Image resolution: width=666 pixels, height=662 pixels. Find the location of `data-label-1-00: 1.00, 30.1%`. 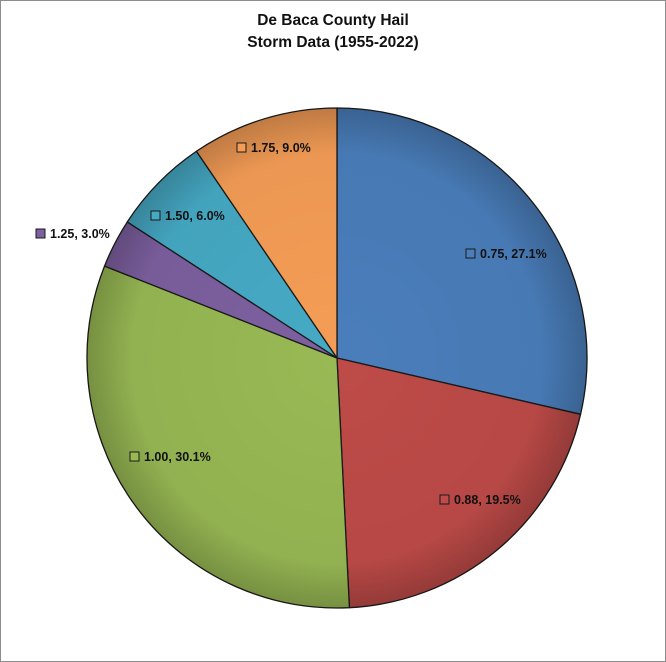

data-label-1-00: 1.00, 30.1% is located at coordinates (170, 457).